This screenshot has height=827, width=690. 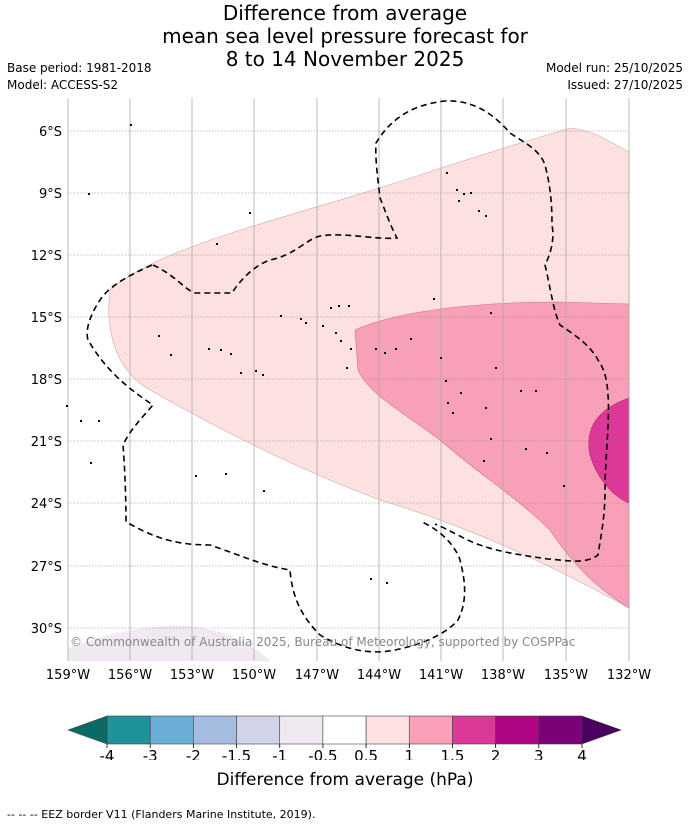 What do you see at coordinates (345, 59) in the screenshot?
I see `title-line-3: 8 to 14 November 2025` at bounding box center [345, 59].